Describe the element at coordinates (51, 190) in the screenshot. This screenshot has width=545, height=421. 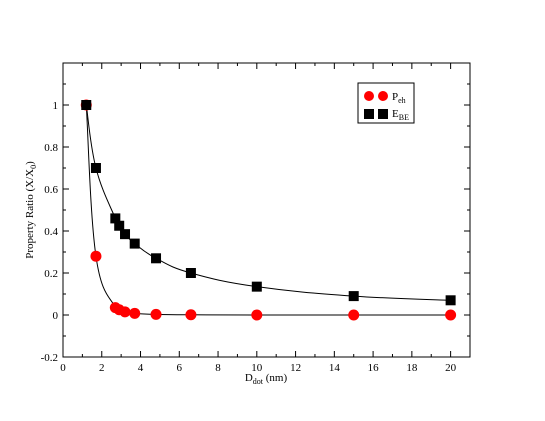
I see `y-tick-label: 0.6` at that location.